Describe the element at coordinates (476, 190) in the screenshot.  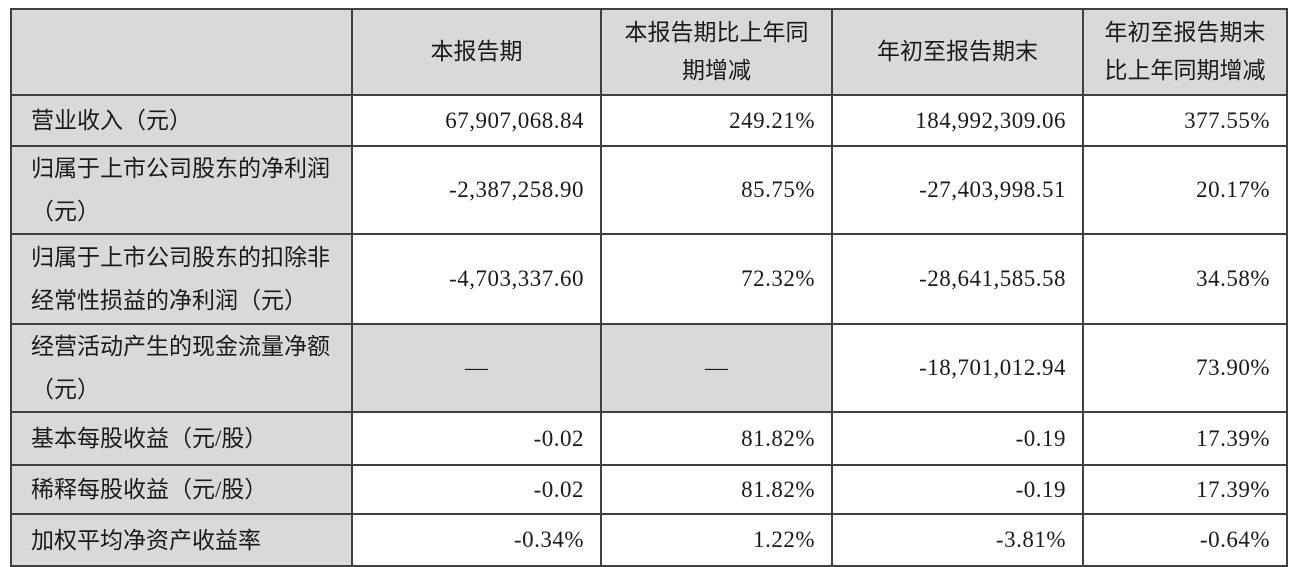
I see `value-cell: -2,387,258.90` at that location.